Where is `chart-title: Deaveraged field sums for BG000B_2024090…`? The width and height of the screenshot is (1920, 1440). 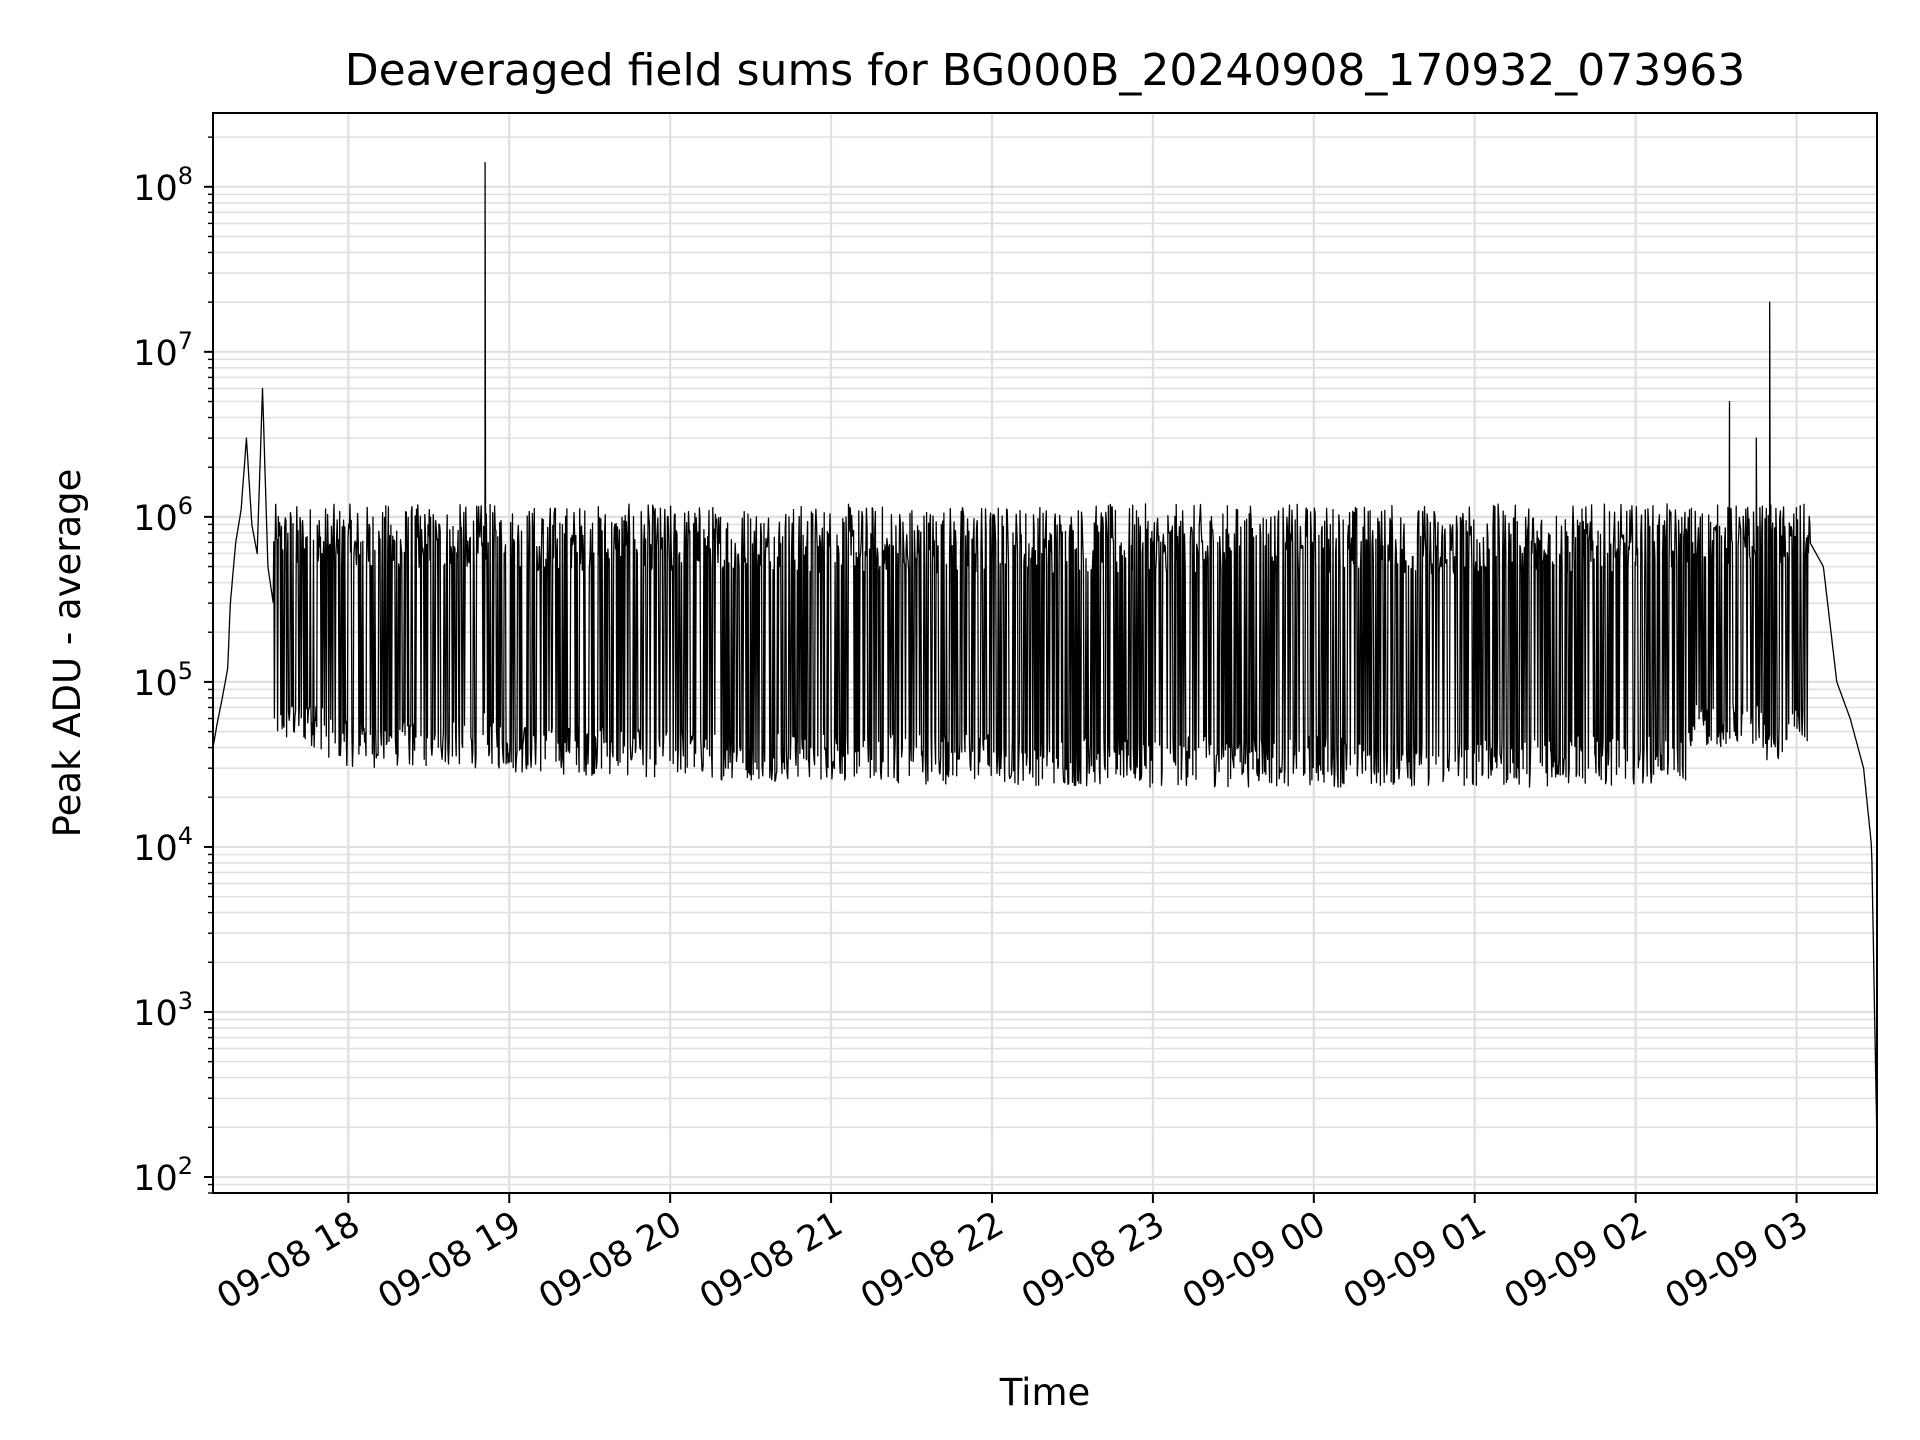
chart-title: Deaveraged field sums for BG000B_2024090… is located at coordinates (1045, 70).